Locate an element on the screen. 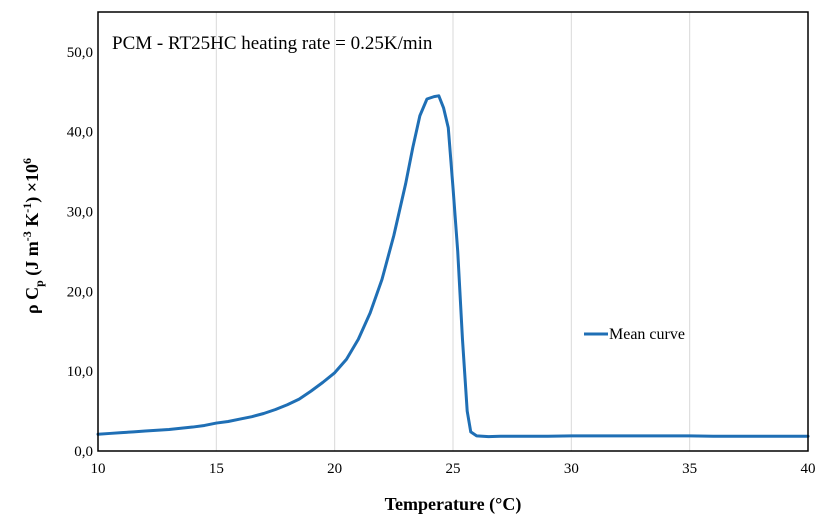 The height and width of the screenshot is (518, 819). x-tick-label: 30 is located at coordinates (571, 469).